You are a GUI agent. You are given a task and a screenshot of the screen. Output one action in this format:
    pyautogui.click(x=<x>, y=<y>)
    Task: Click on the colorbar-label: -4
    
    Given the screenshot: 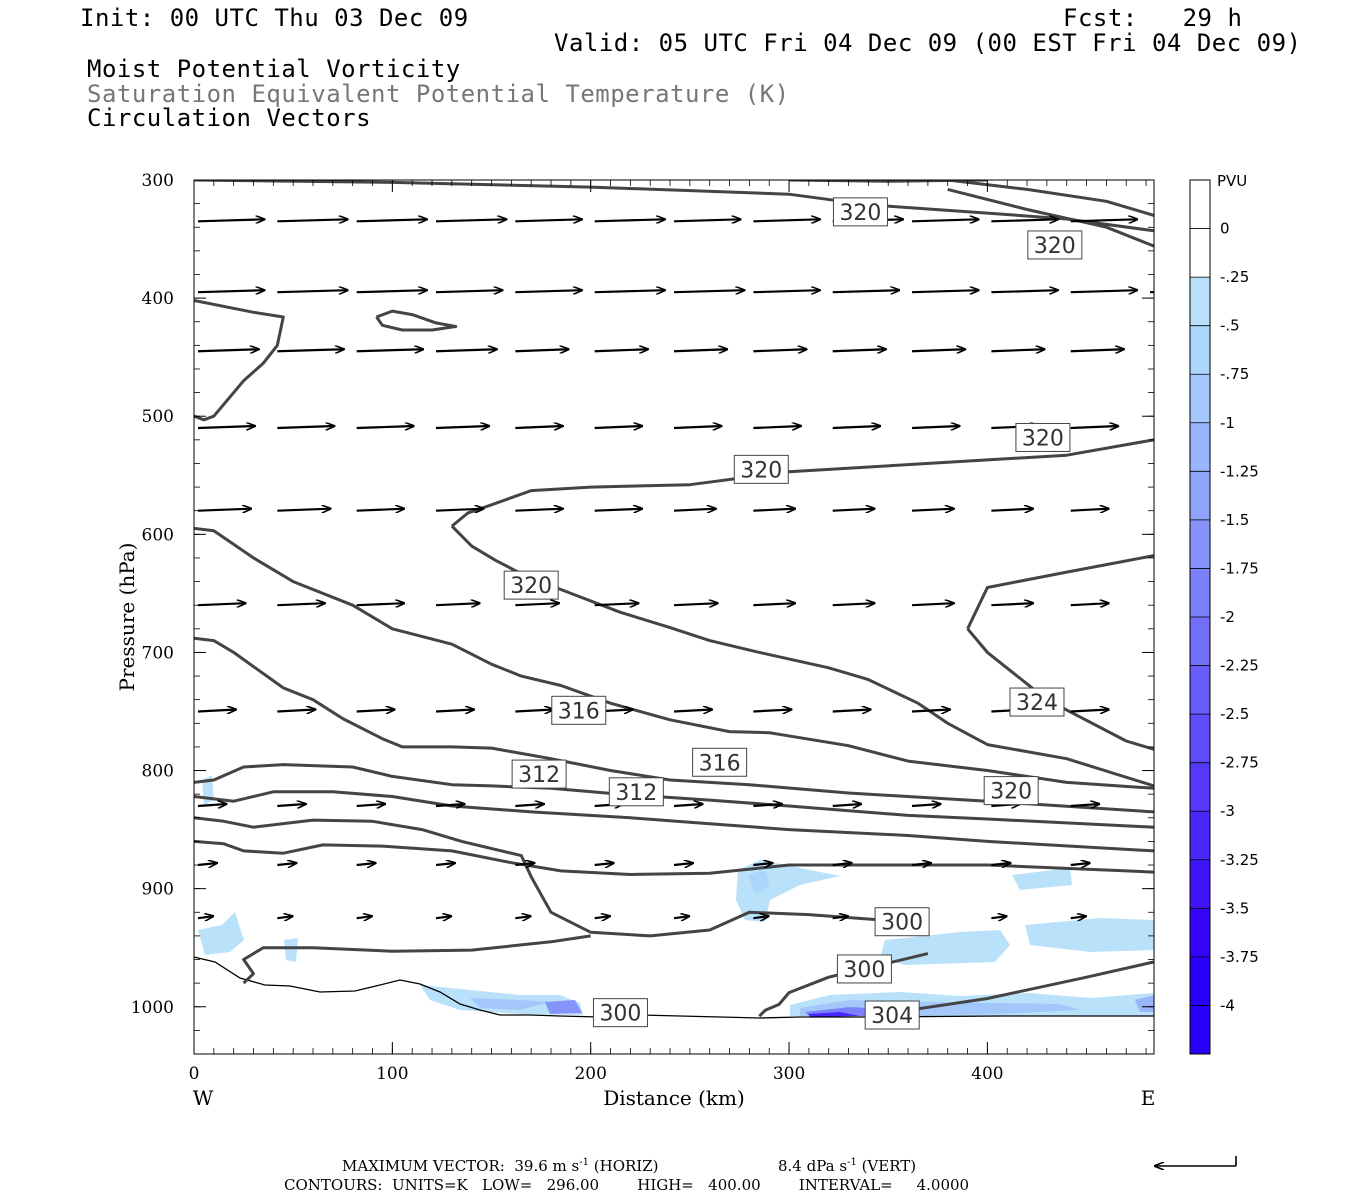 What is the action you would take?
    pyautogui.click(x=1227, y=1005)
    